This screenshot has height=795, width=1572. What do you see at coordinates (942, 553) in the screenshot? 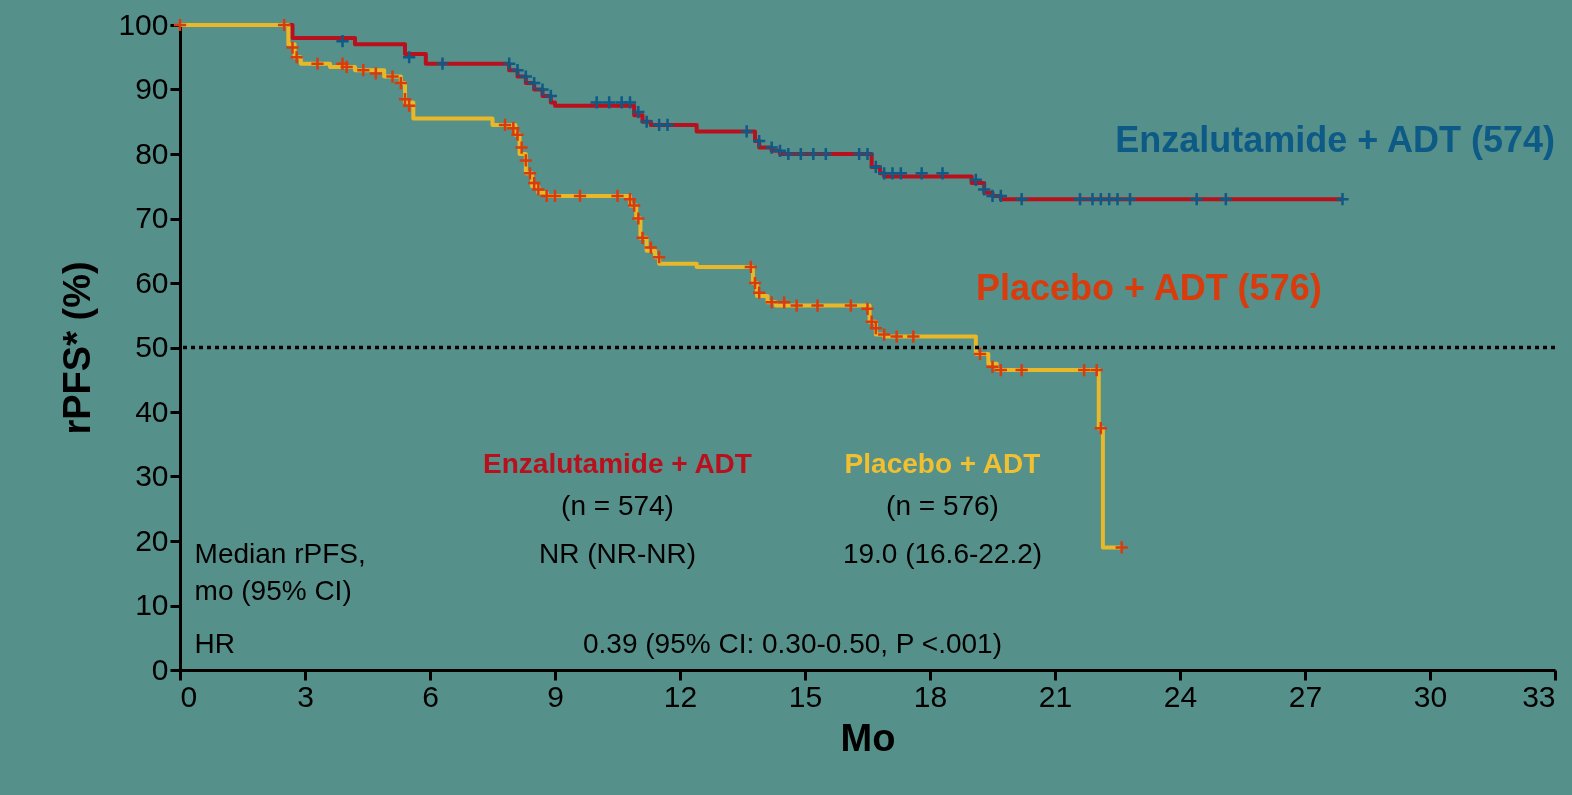
I see `annotation: 19.0 (16.6-22.2)` at bounding box center [942, 553].